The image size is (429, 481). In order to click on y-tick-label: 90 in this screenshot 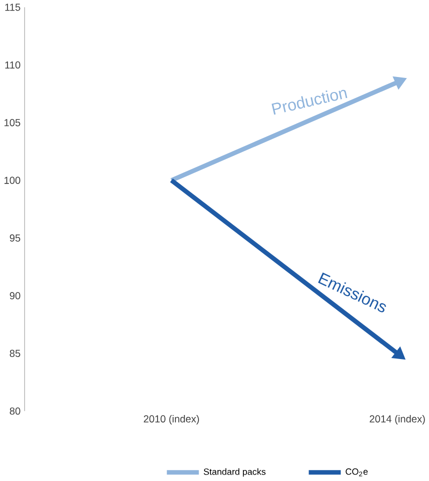, I will do `click(15, 296)`.